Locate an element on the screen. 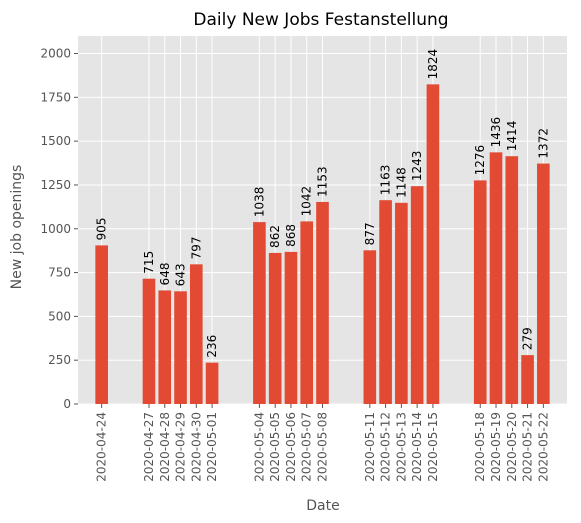 The height and width of the screenshot is (523, 581). data-label: 1436 is located at coordinates (496, 132).